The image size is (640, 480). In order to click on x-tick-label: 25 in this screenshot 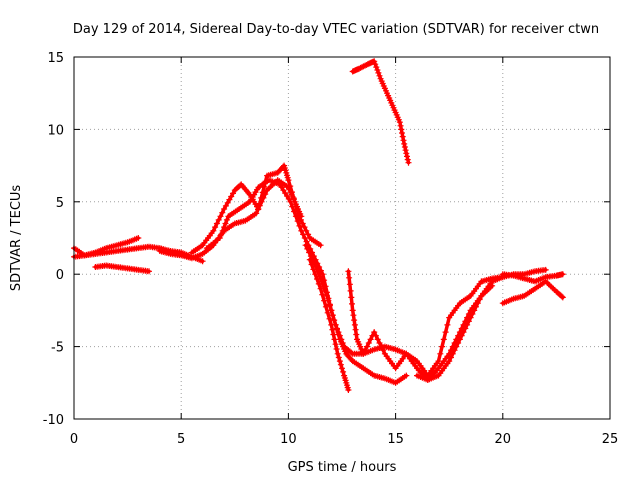, I will do `click(610, 439)`.